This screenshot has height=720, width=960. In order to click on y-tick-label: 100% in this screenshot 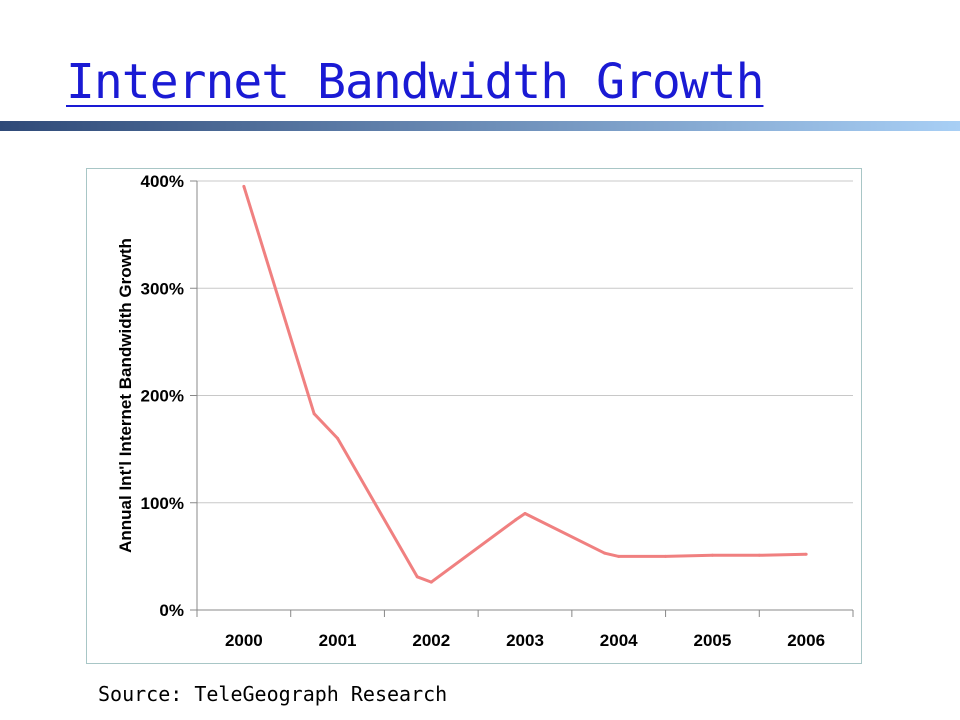, I will do `click(162, 503)`.